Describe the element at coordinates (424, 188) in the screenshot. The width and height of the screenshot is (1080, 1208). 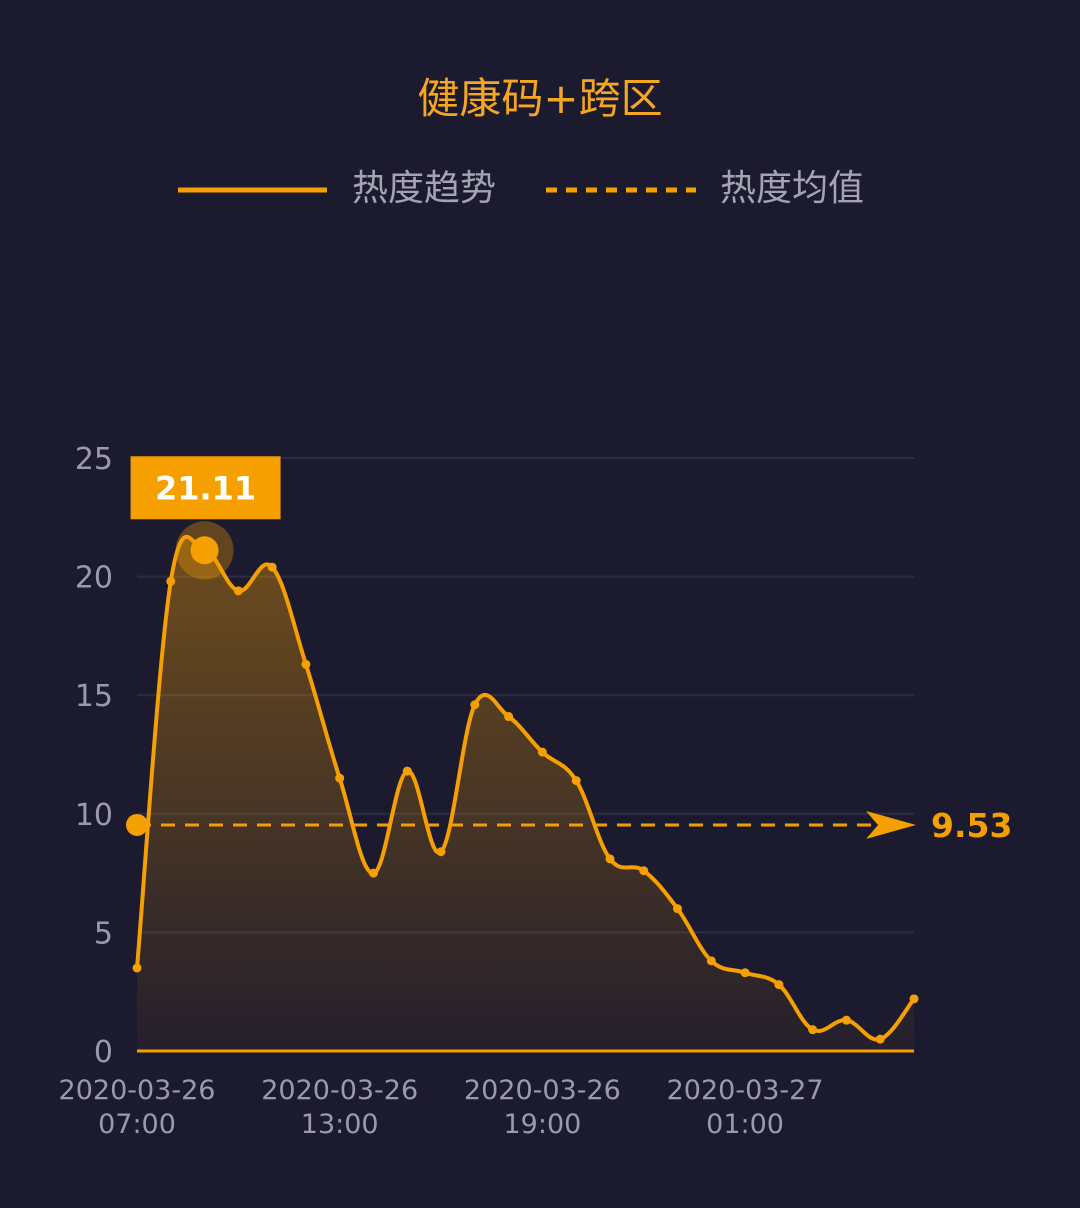
I see `legend-label-trend: 热度趋势` at that location.